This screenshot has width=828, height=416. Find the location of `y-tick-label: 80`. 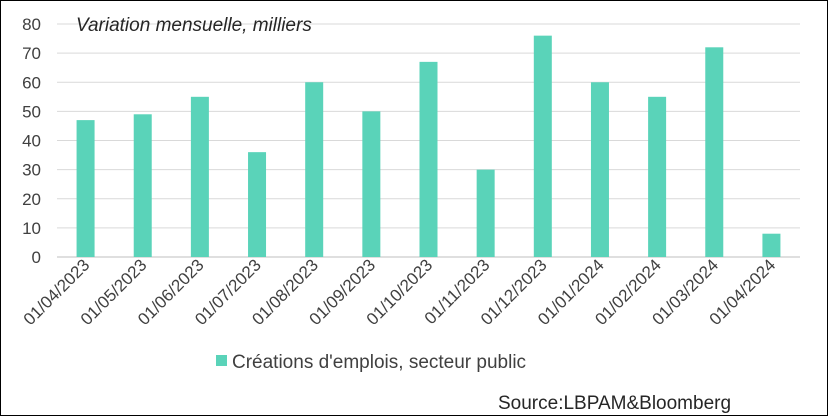

y-tick-label: 80 is located at coordinates (31, 24).